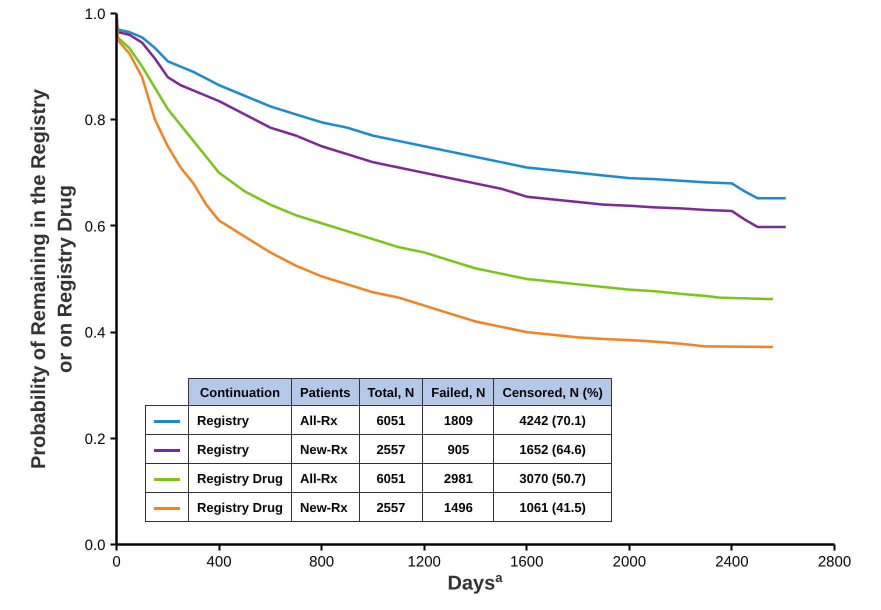 The width and height of the screenshot is (881, 610). Describe the element at coordinates (95, 121) in the screenshot. I see `y-tick-label: 0.8` at that location.